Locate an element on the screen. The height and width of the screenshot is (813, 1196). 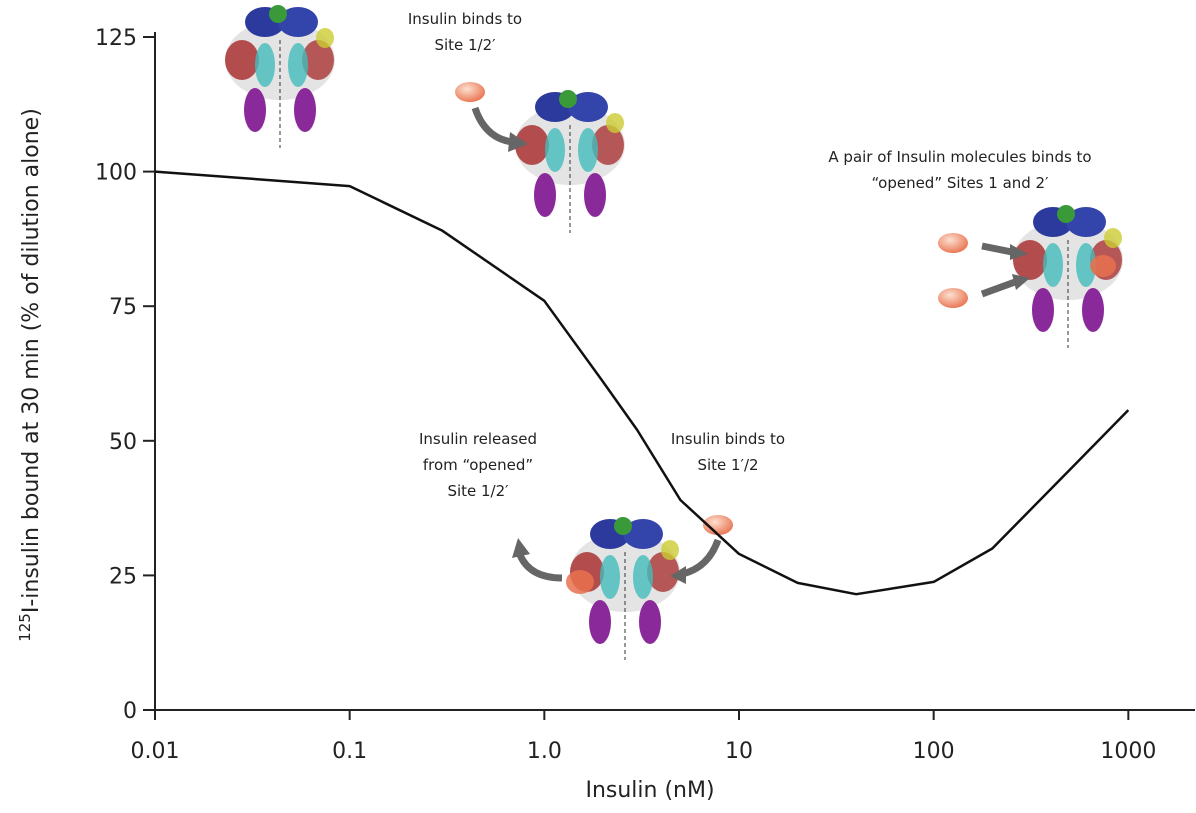
x-axis-label: Insulin (nM) is located at coordinates (649, 790).